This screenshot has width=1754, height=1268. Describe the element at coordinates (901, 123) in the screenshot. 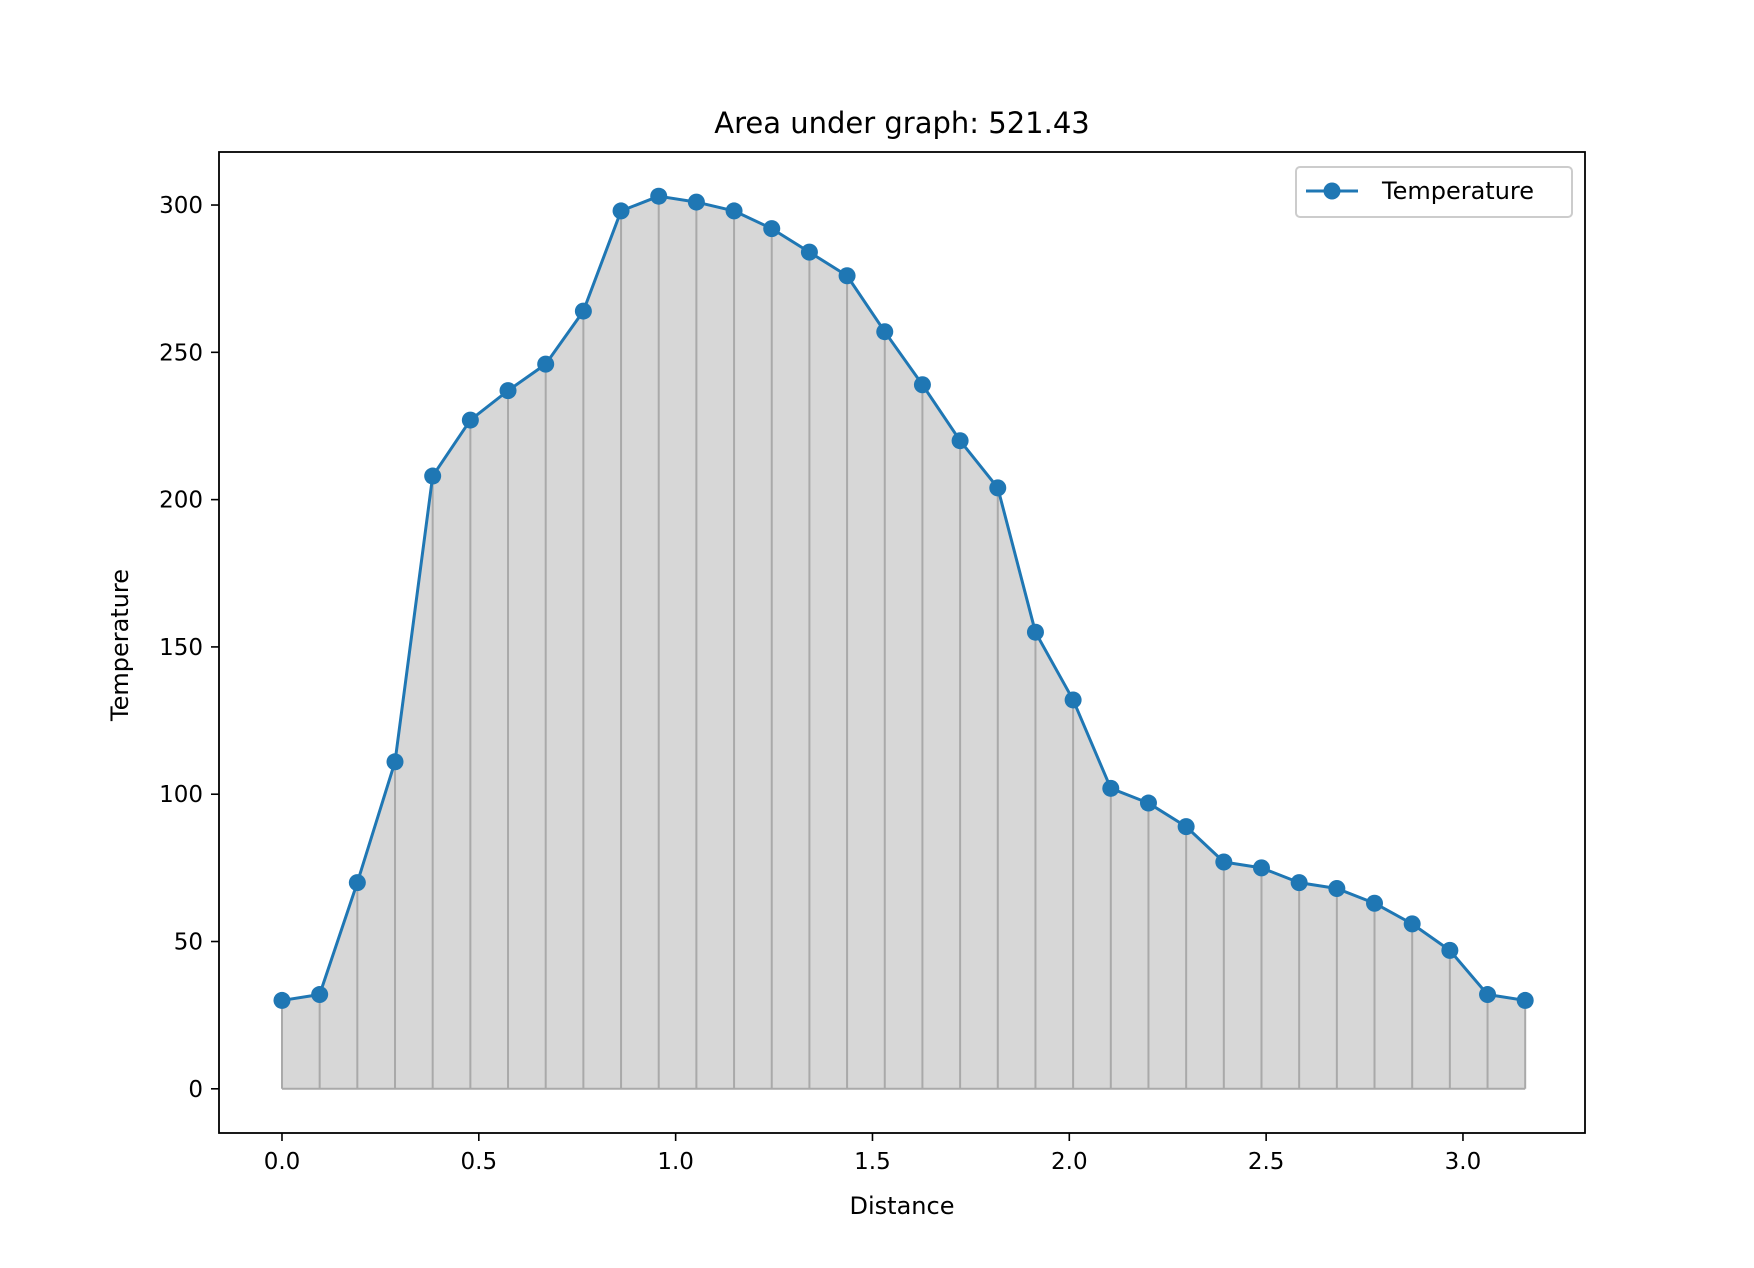

I see `chart-title: Area under graph: 521.43` at that location.